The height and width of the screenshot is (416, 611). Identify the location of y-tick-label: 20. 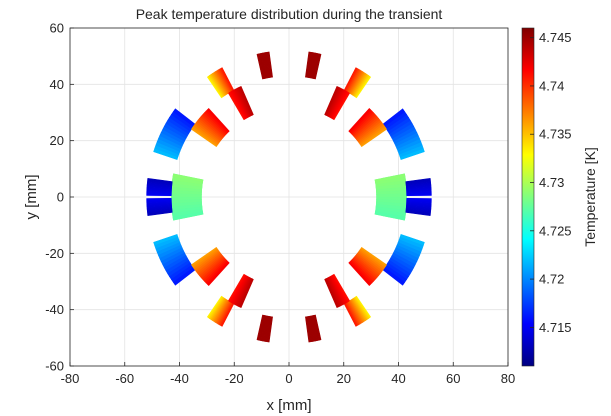
(57, 140).